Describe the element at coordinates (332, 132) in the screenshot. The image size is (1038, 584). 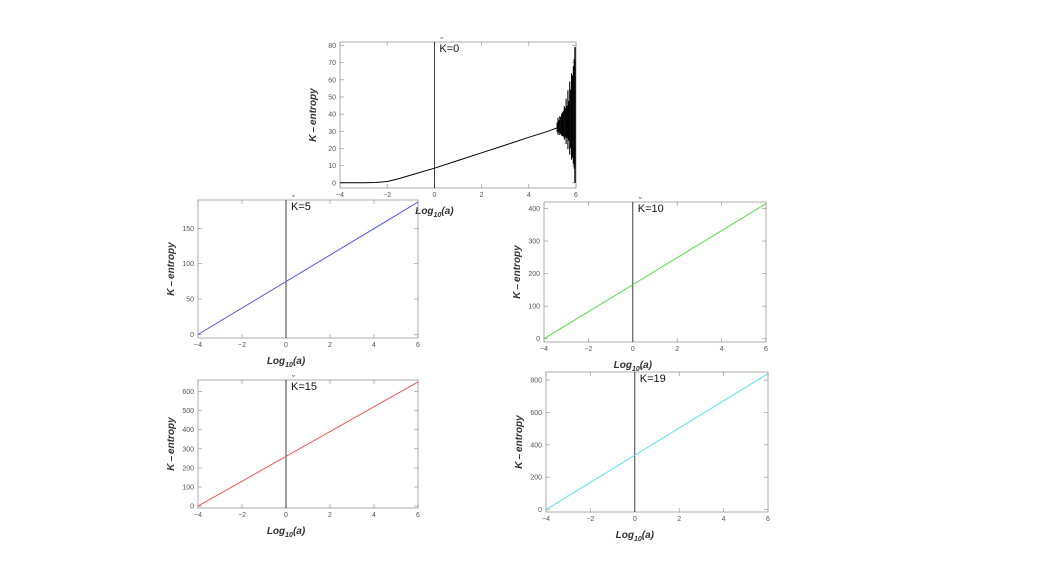
I see `y-tick-label: 30` at that location.